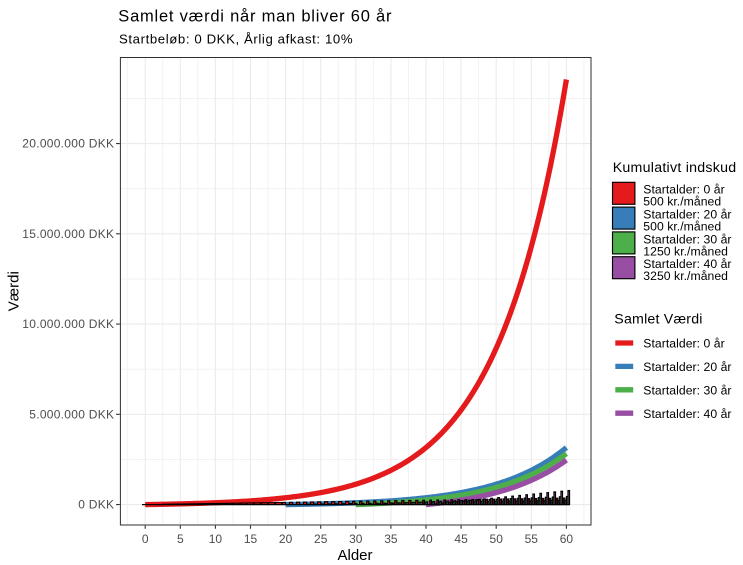 This screenshot has width=743, height=565. Describe the element at coordinates (145, 539) in the screenshot. I see `svg-text: 0` at that location.